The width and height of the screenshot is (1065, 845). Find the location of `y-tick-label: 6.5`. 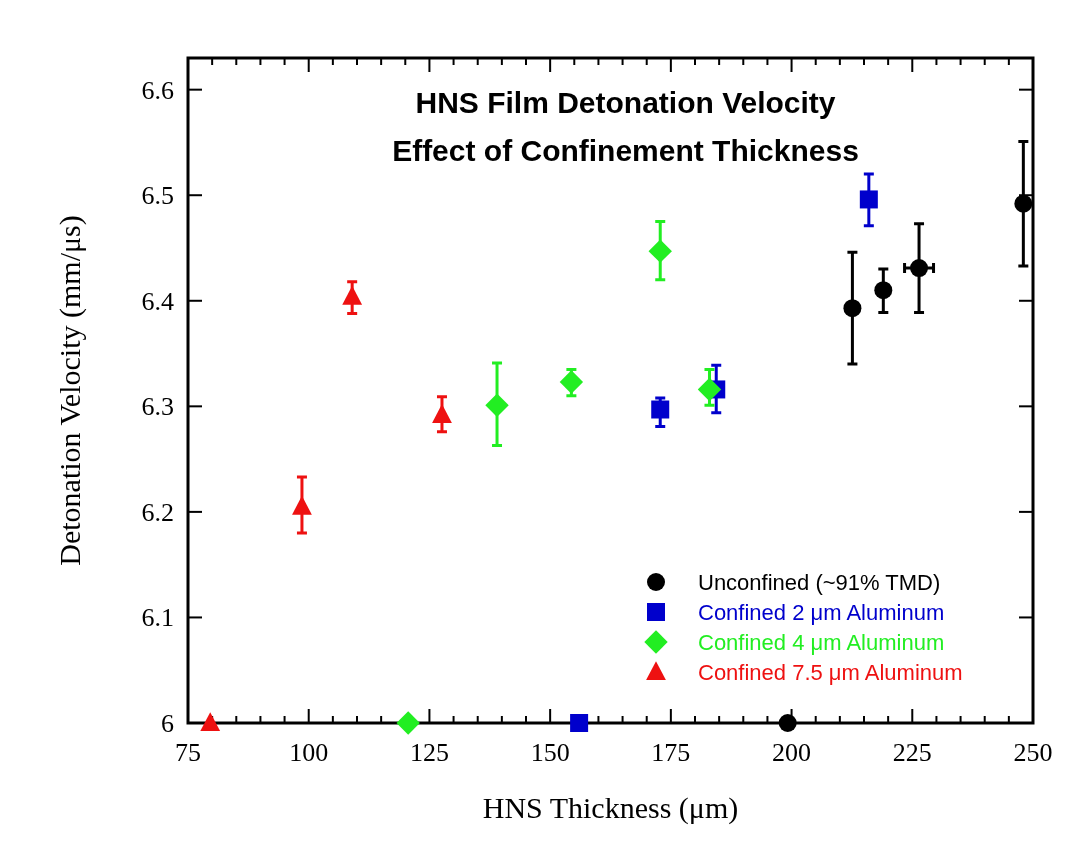

y-tick-label: 6.5 is located at coordinates (157, 196).